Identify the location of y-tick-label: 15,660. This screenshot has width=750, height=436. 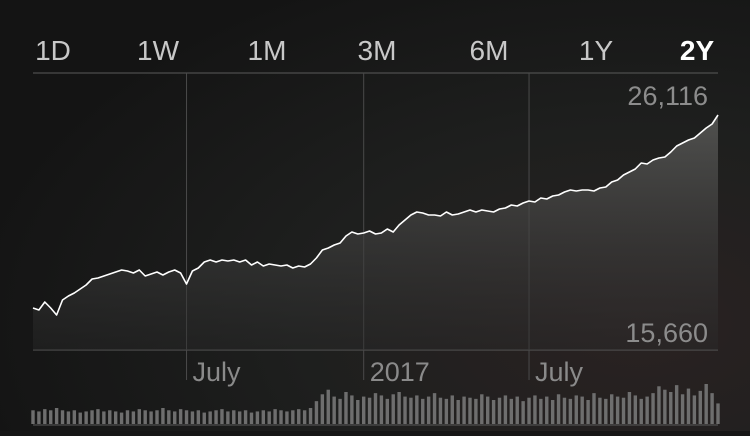
(666, 333).